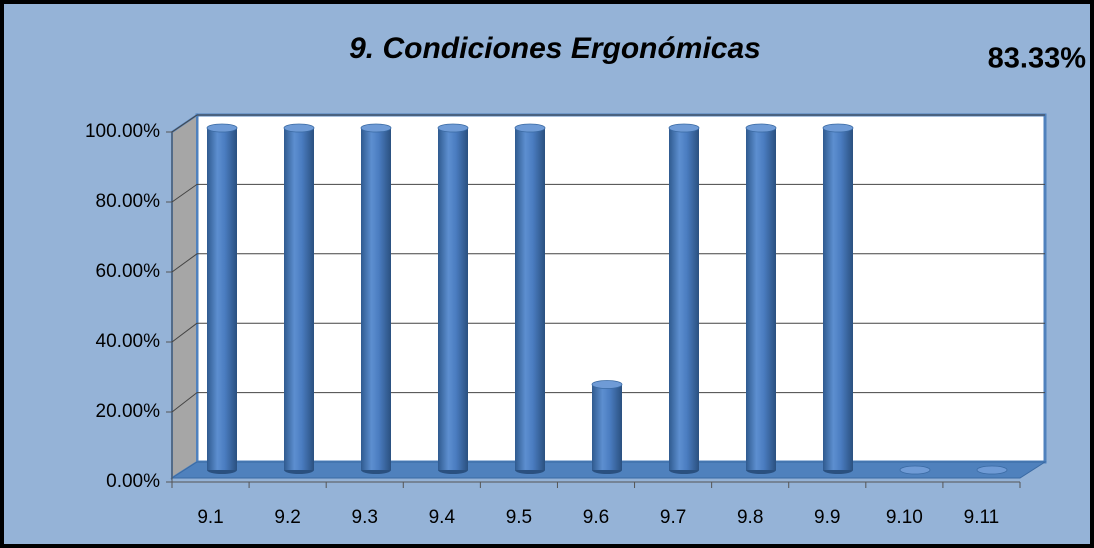 The height and width of the screenshot is (548, 1094). I want to click on side-wall, so click(184, 296).